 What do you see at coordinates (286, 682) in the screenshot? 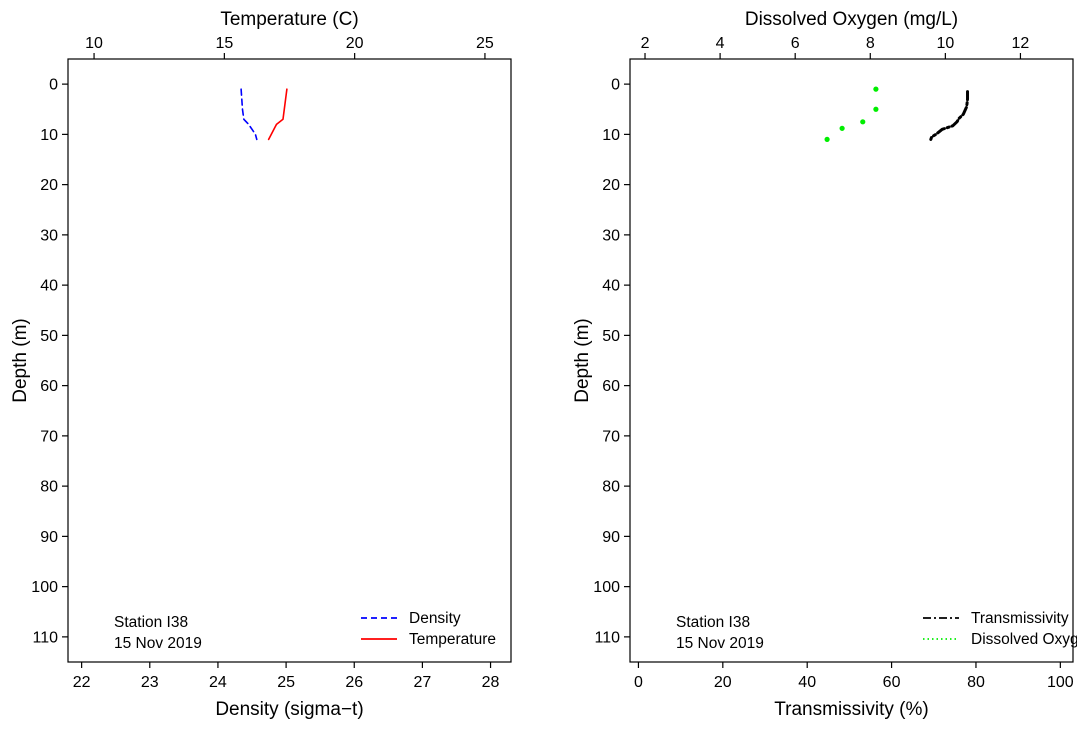
I see `bottom-tick-label: 25` at bounding box center [286, 682].